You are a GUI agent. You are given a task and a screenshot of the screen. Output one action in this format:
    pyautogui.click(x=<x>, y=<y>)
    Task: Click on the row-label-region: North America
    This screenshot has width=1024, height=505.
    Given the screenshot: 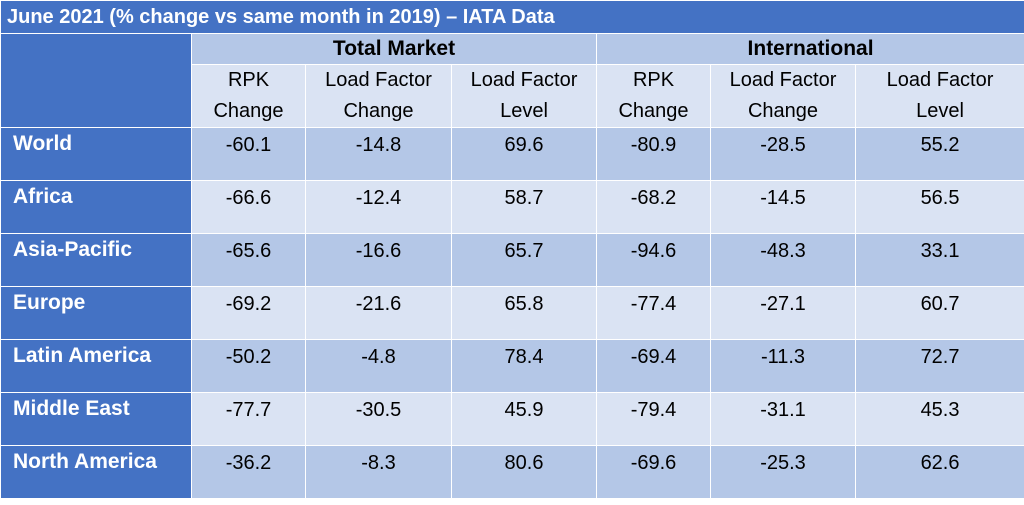 What is the action you would take?
    pyautogui.click(x=96, y=472)
    